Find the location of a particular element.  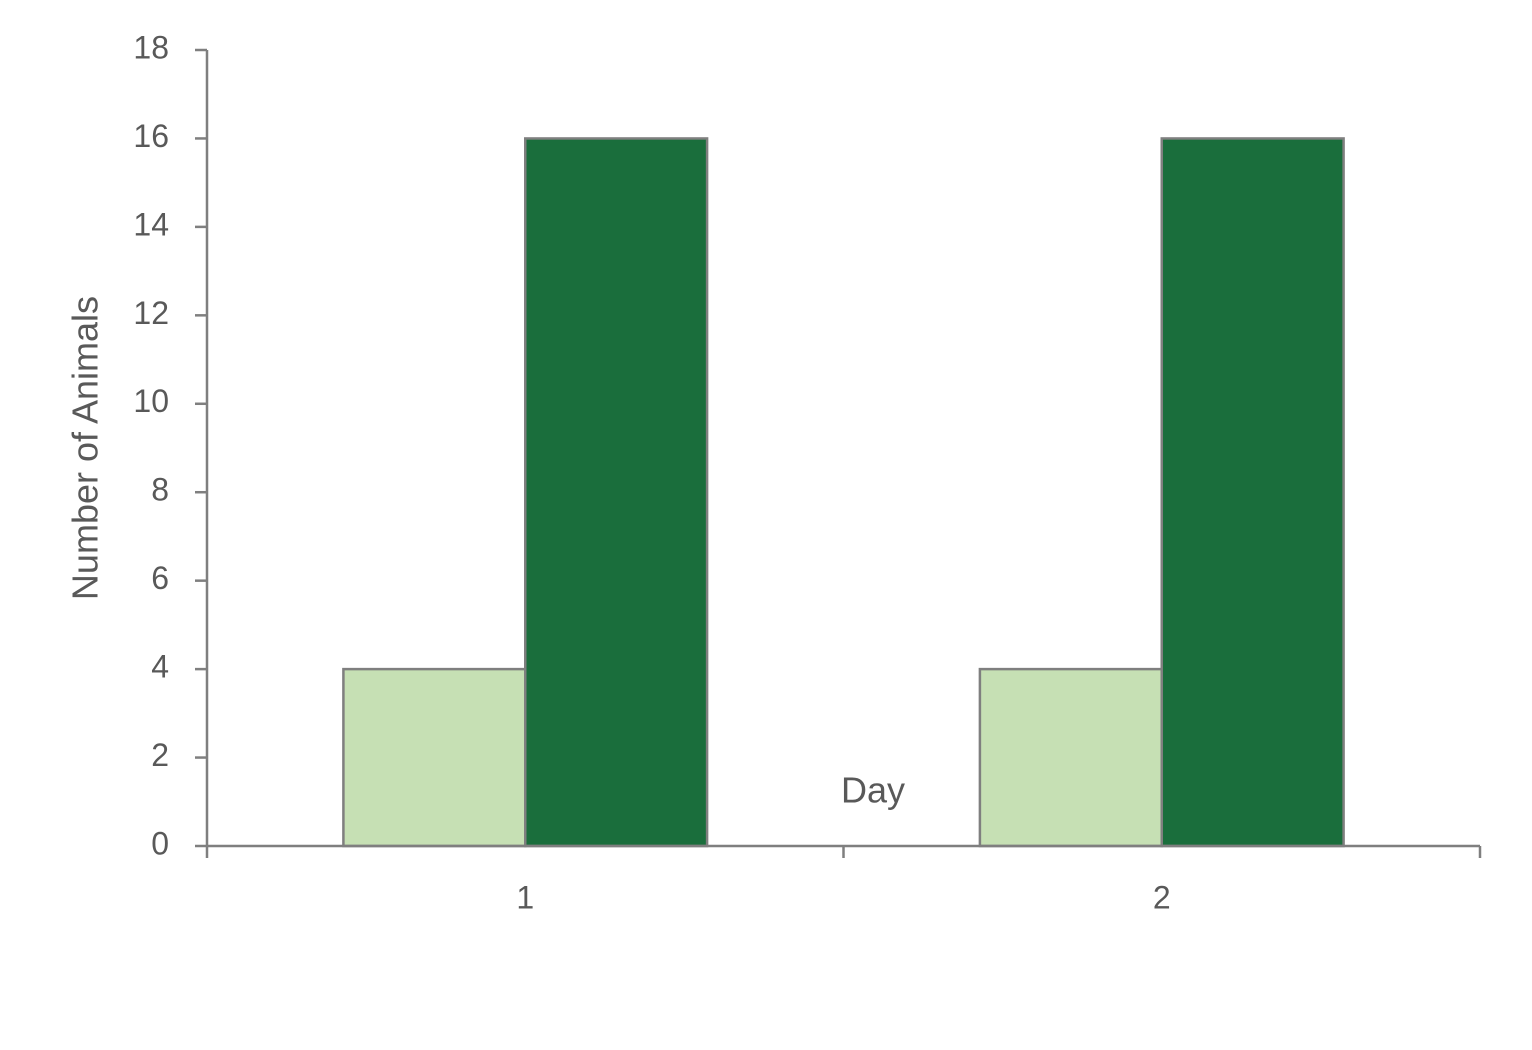

y-tick-label: 18 is located at coordinates (151, 47).